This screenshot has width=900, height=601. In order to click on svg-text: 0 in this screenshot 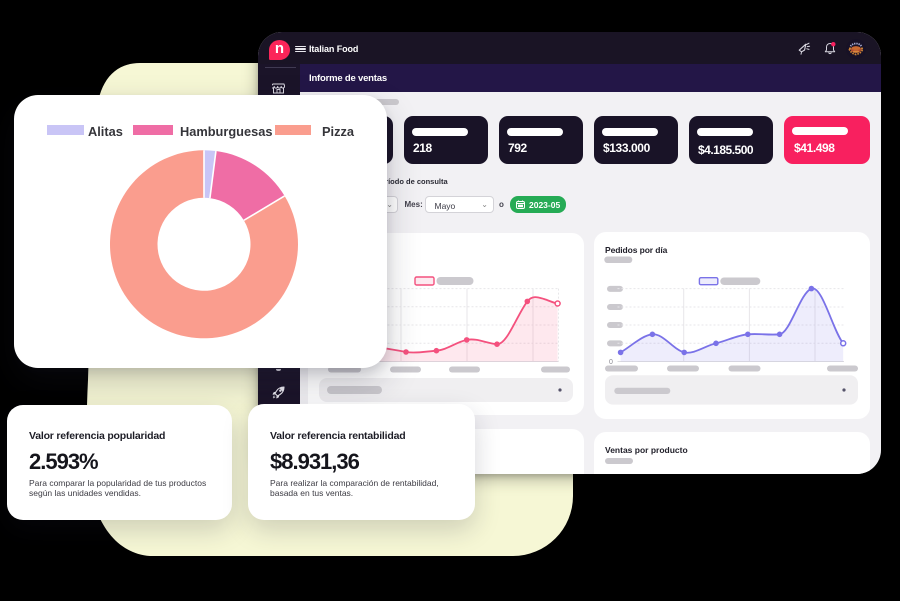, I will do `click(611, 362)`.